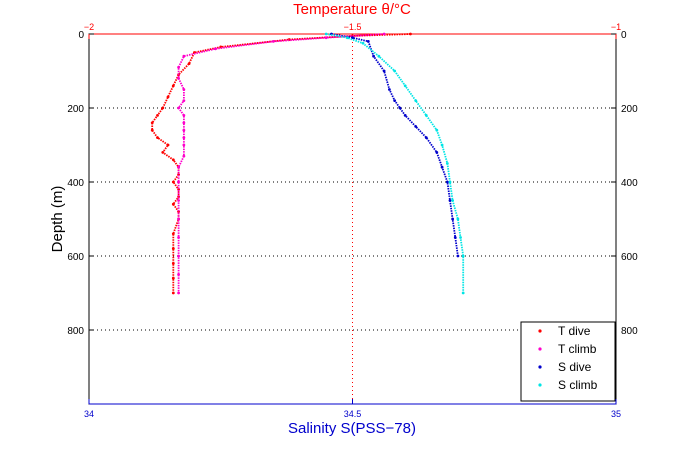  I want to click on series-s-dive, so click(395, 145).